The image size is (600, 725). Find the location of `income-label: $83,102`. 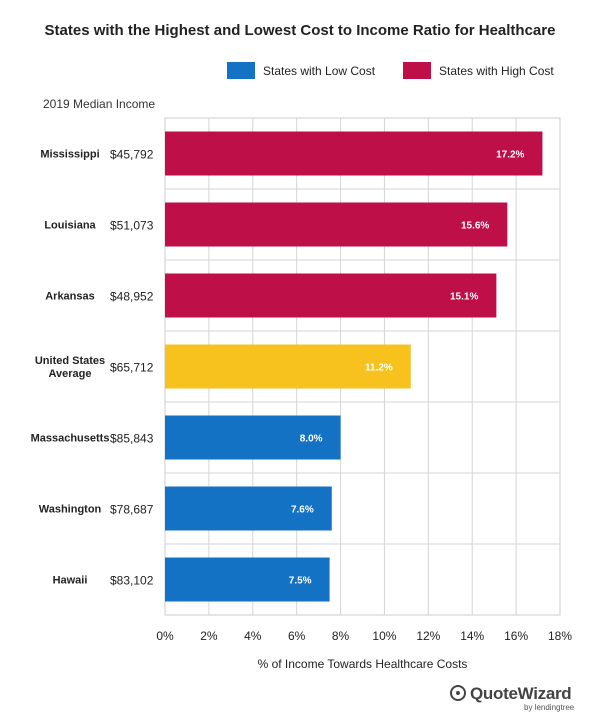

income-label: $83,102 is located at coordinates (132, 581).